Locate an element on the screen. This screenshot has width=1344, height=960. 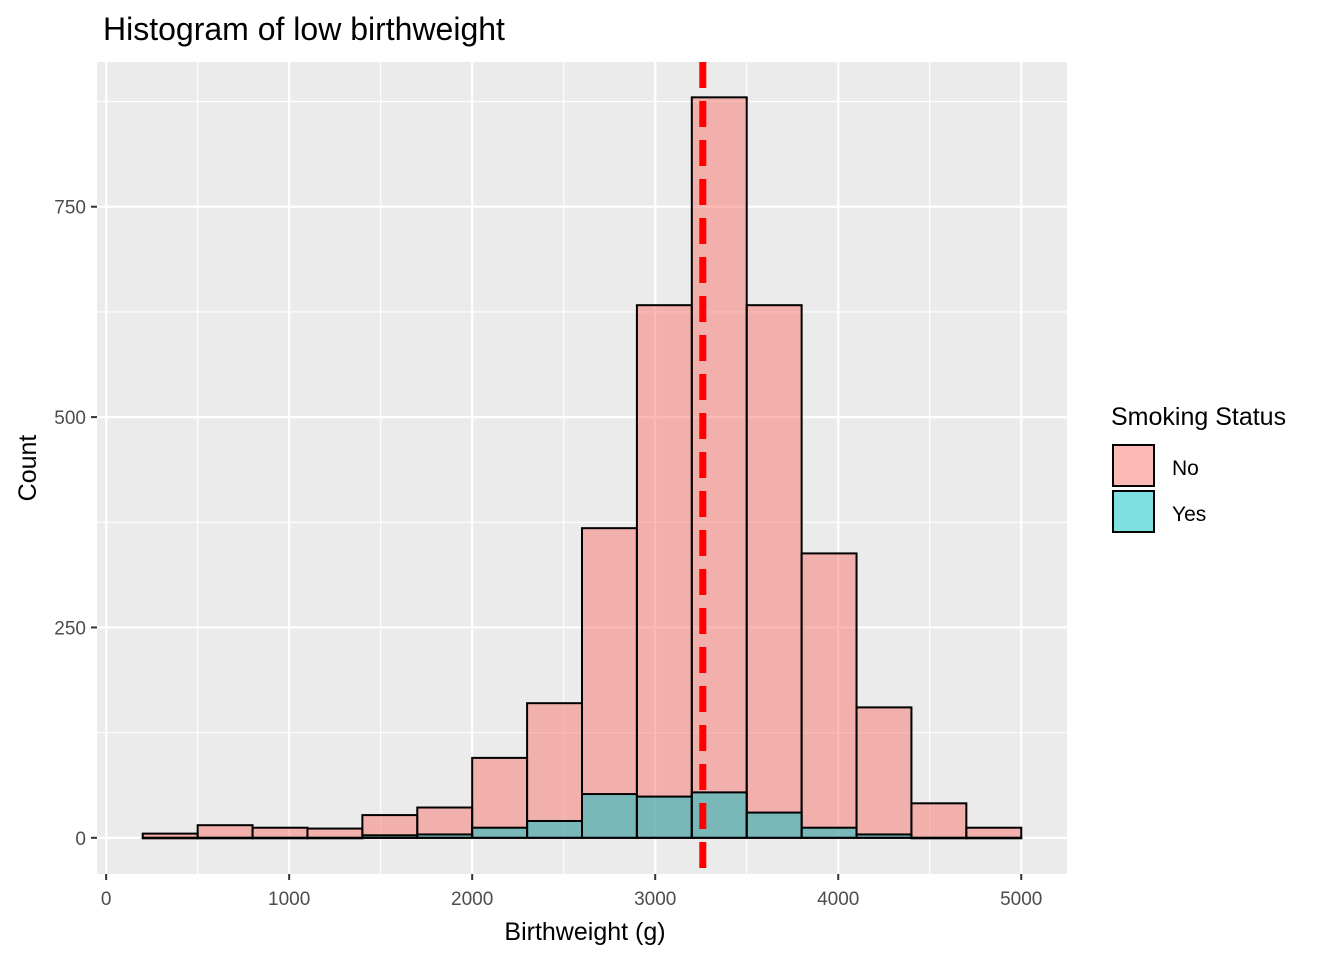
x-tick-label: 1000 is located at coordinates (289, 899).